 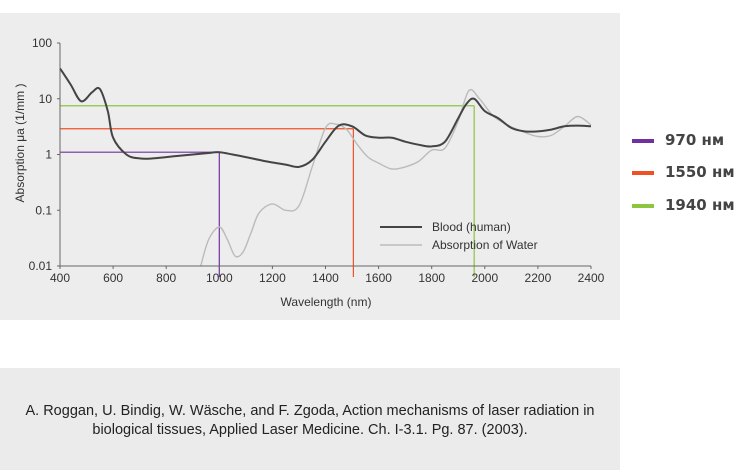 What do you see at coordinates (48, 155) in the screenshot?
I see `y-tick-label: 1` at bounding box center [48, 155].